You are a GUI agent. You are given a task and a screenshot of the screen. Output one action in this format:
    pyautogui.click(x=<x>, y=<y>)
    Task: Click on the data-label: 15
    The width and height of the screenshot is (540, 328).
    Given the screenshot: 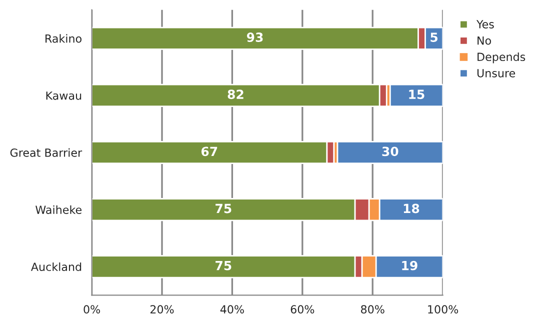 What is the action you would take?
    pyautogui.click(x=416, y=95)
    